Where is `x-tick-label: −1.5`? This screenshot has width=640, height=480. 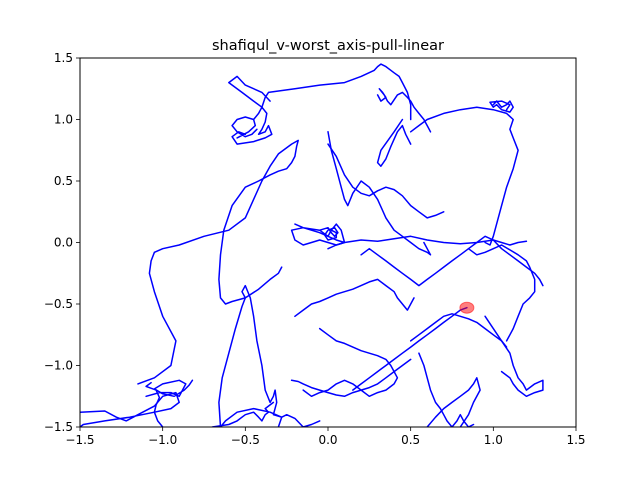 x-tick-label: −1.5 is located at coordinates (79, 440).